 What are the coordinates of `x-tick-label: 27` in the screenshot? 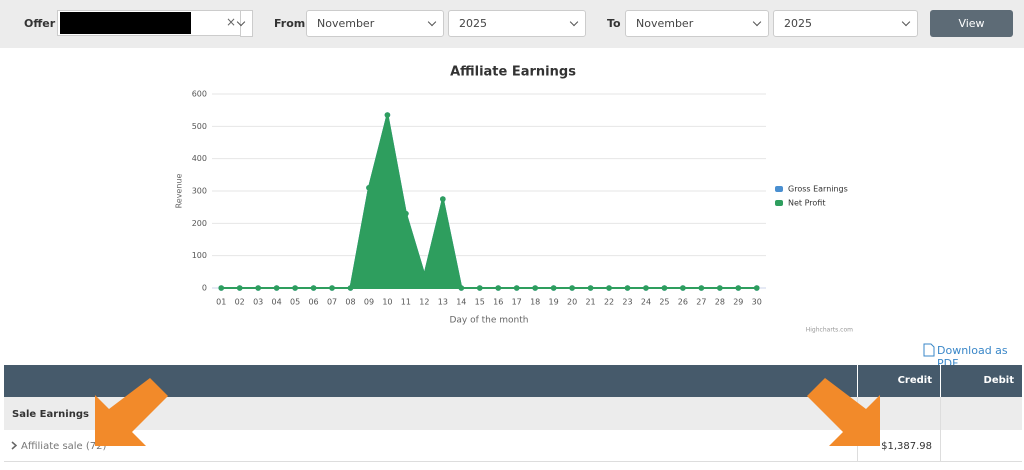 It's located at (701, 302).